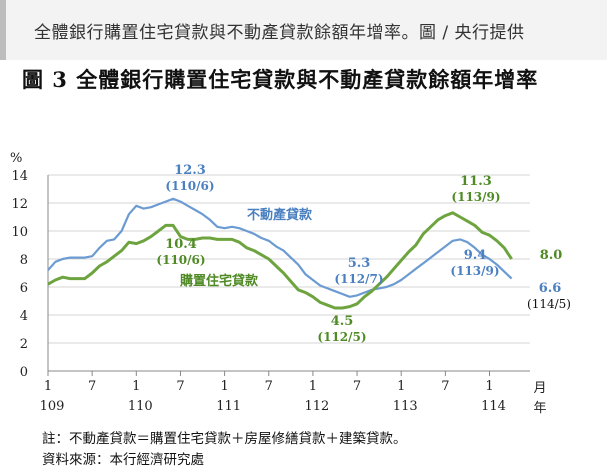 The image size is (607, 475). I want to click on y-tick-label: 6, so click(24, 288).